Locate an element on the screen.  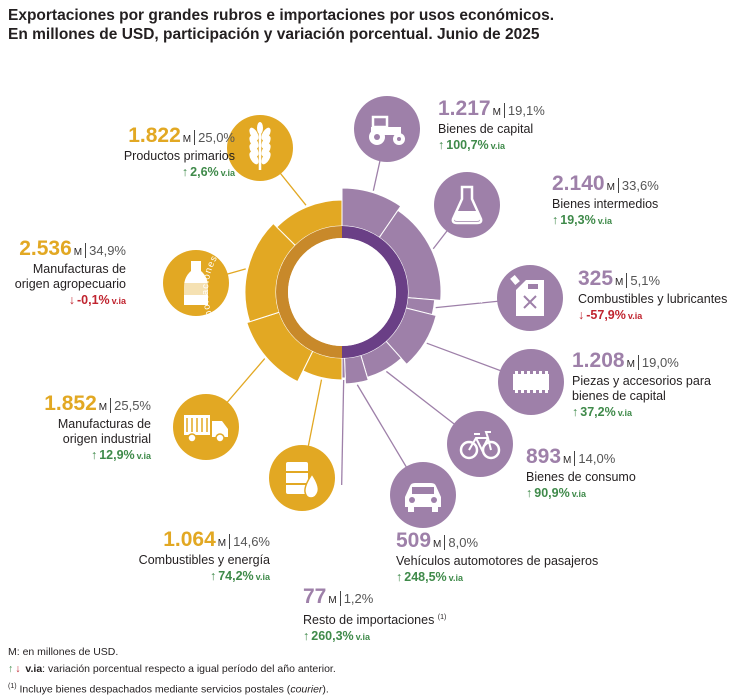
flask-icon is located at coordinates (467, 205).